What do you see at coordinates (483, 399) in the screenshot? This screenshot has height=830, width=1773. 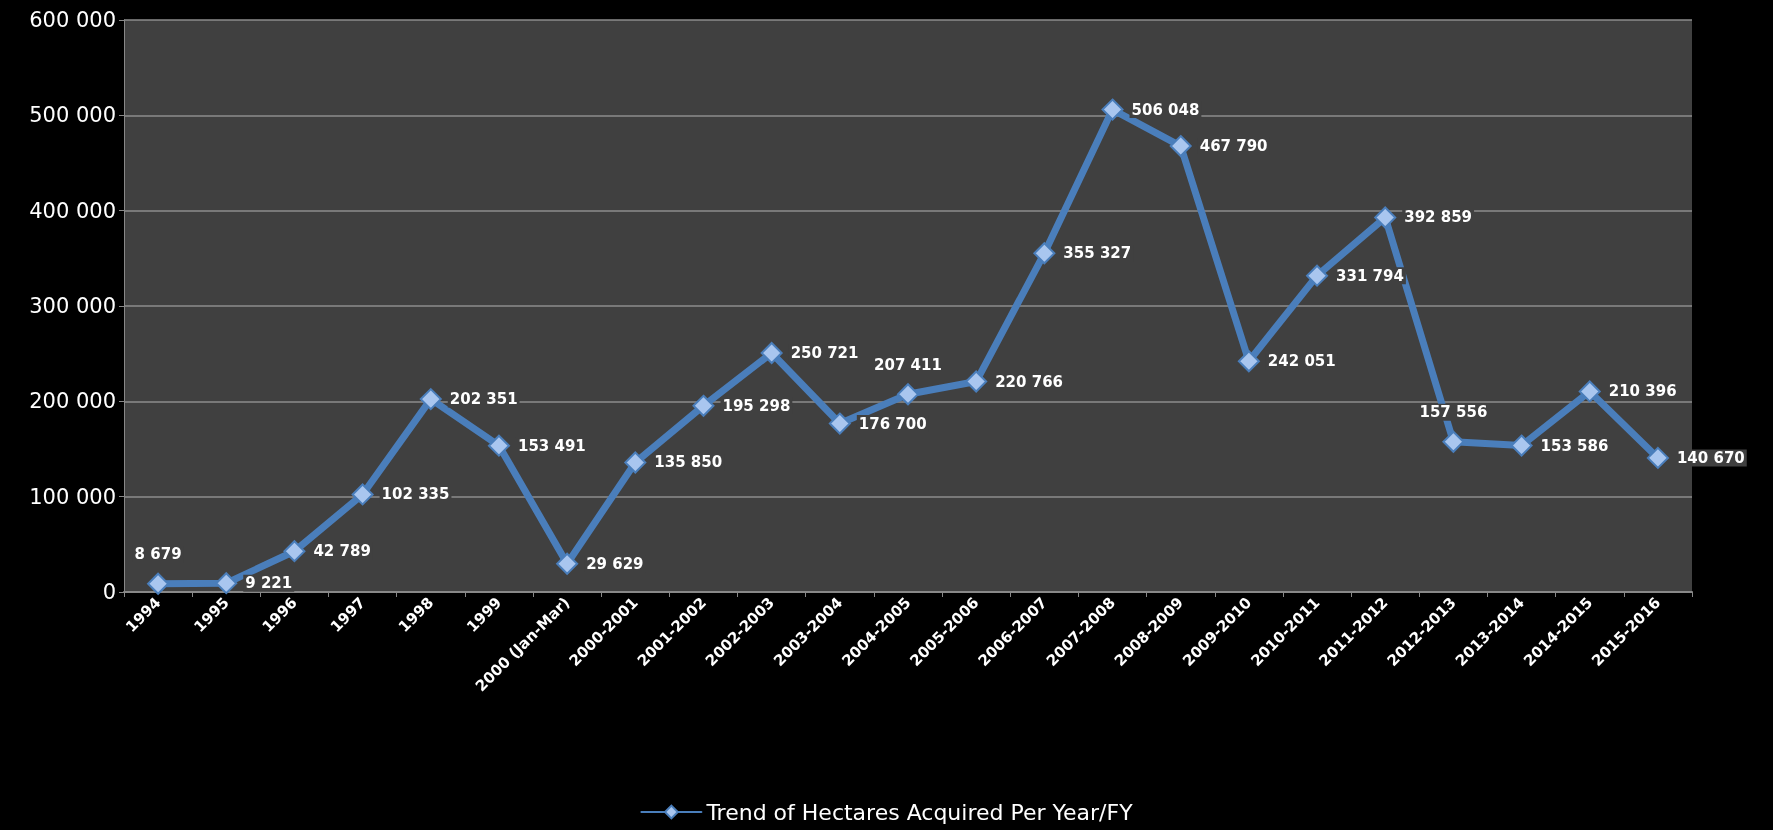 I see `data-label: 202 351` at bounding box center [483, 399].